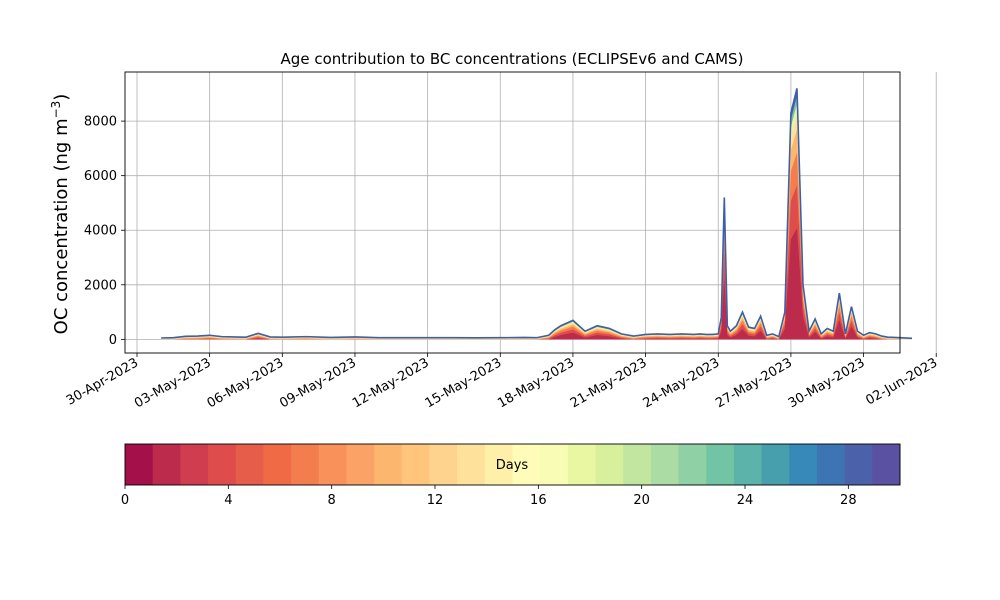 Image resolution: width=1000 pixels, height=600 pixels. Describe the element at coordinates (56, 110) in the screenshot. I see `y-axis-label-exponent: −3` at that location.